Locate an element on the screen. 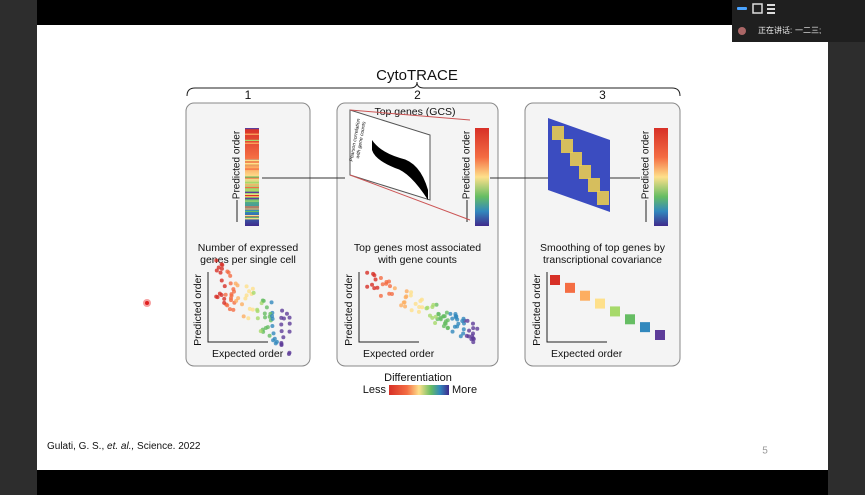  cursor-dot is located at coordinates (147, 303).